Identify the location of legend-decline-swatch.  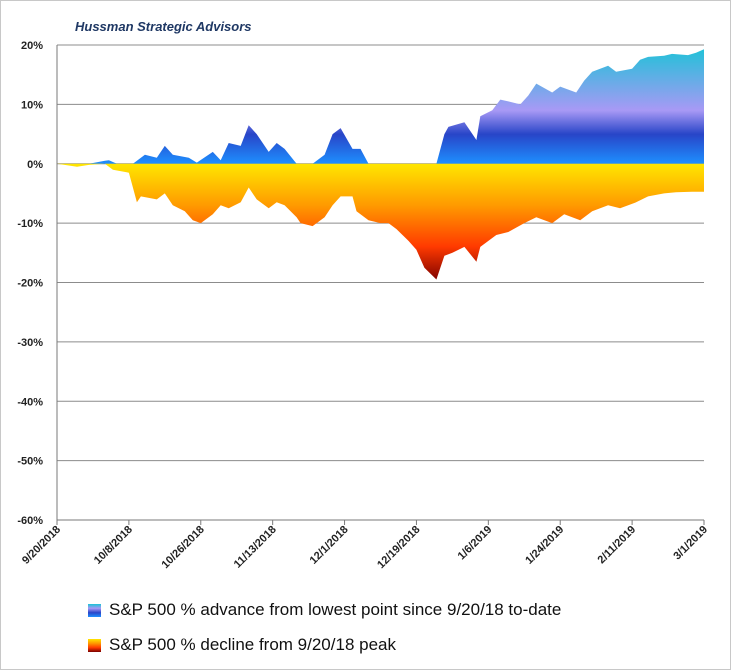
(94, 645).